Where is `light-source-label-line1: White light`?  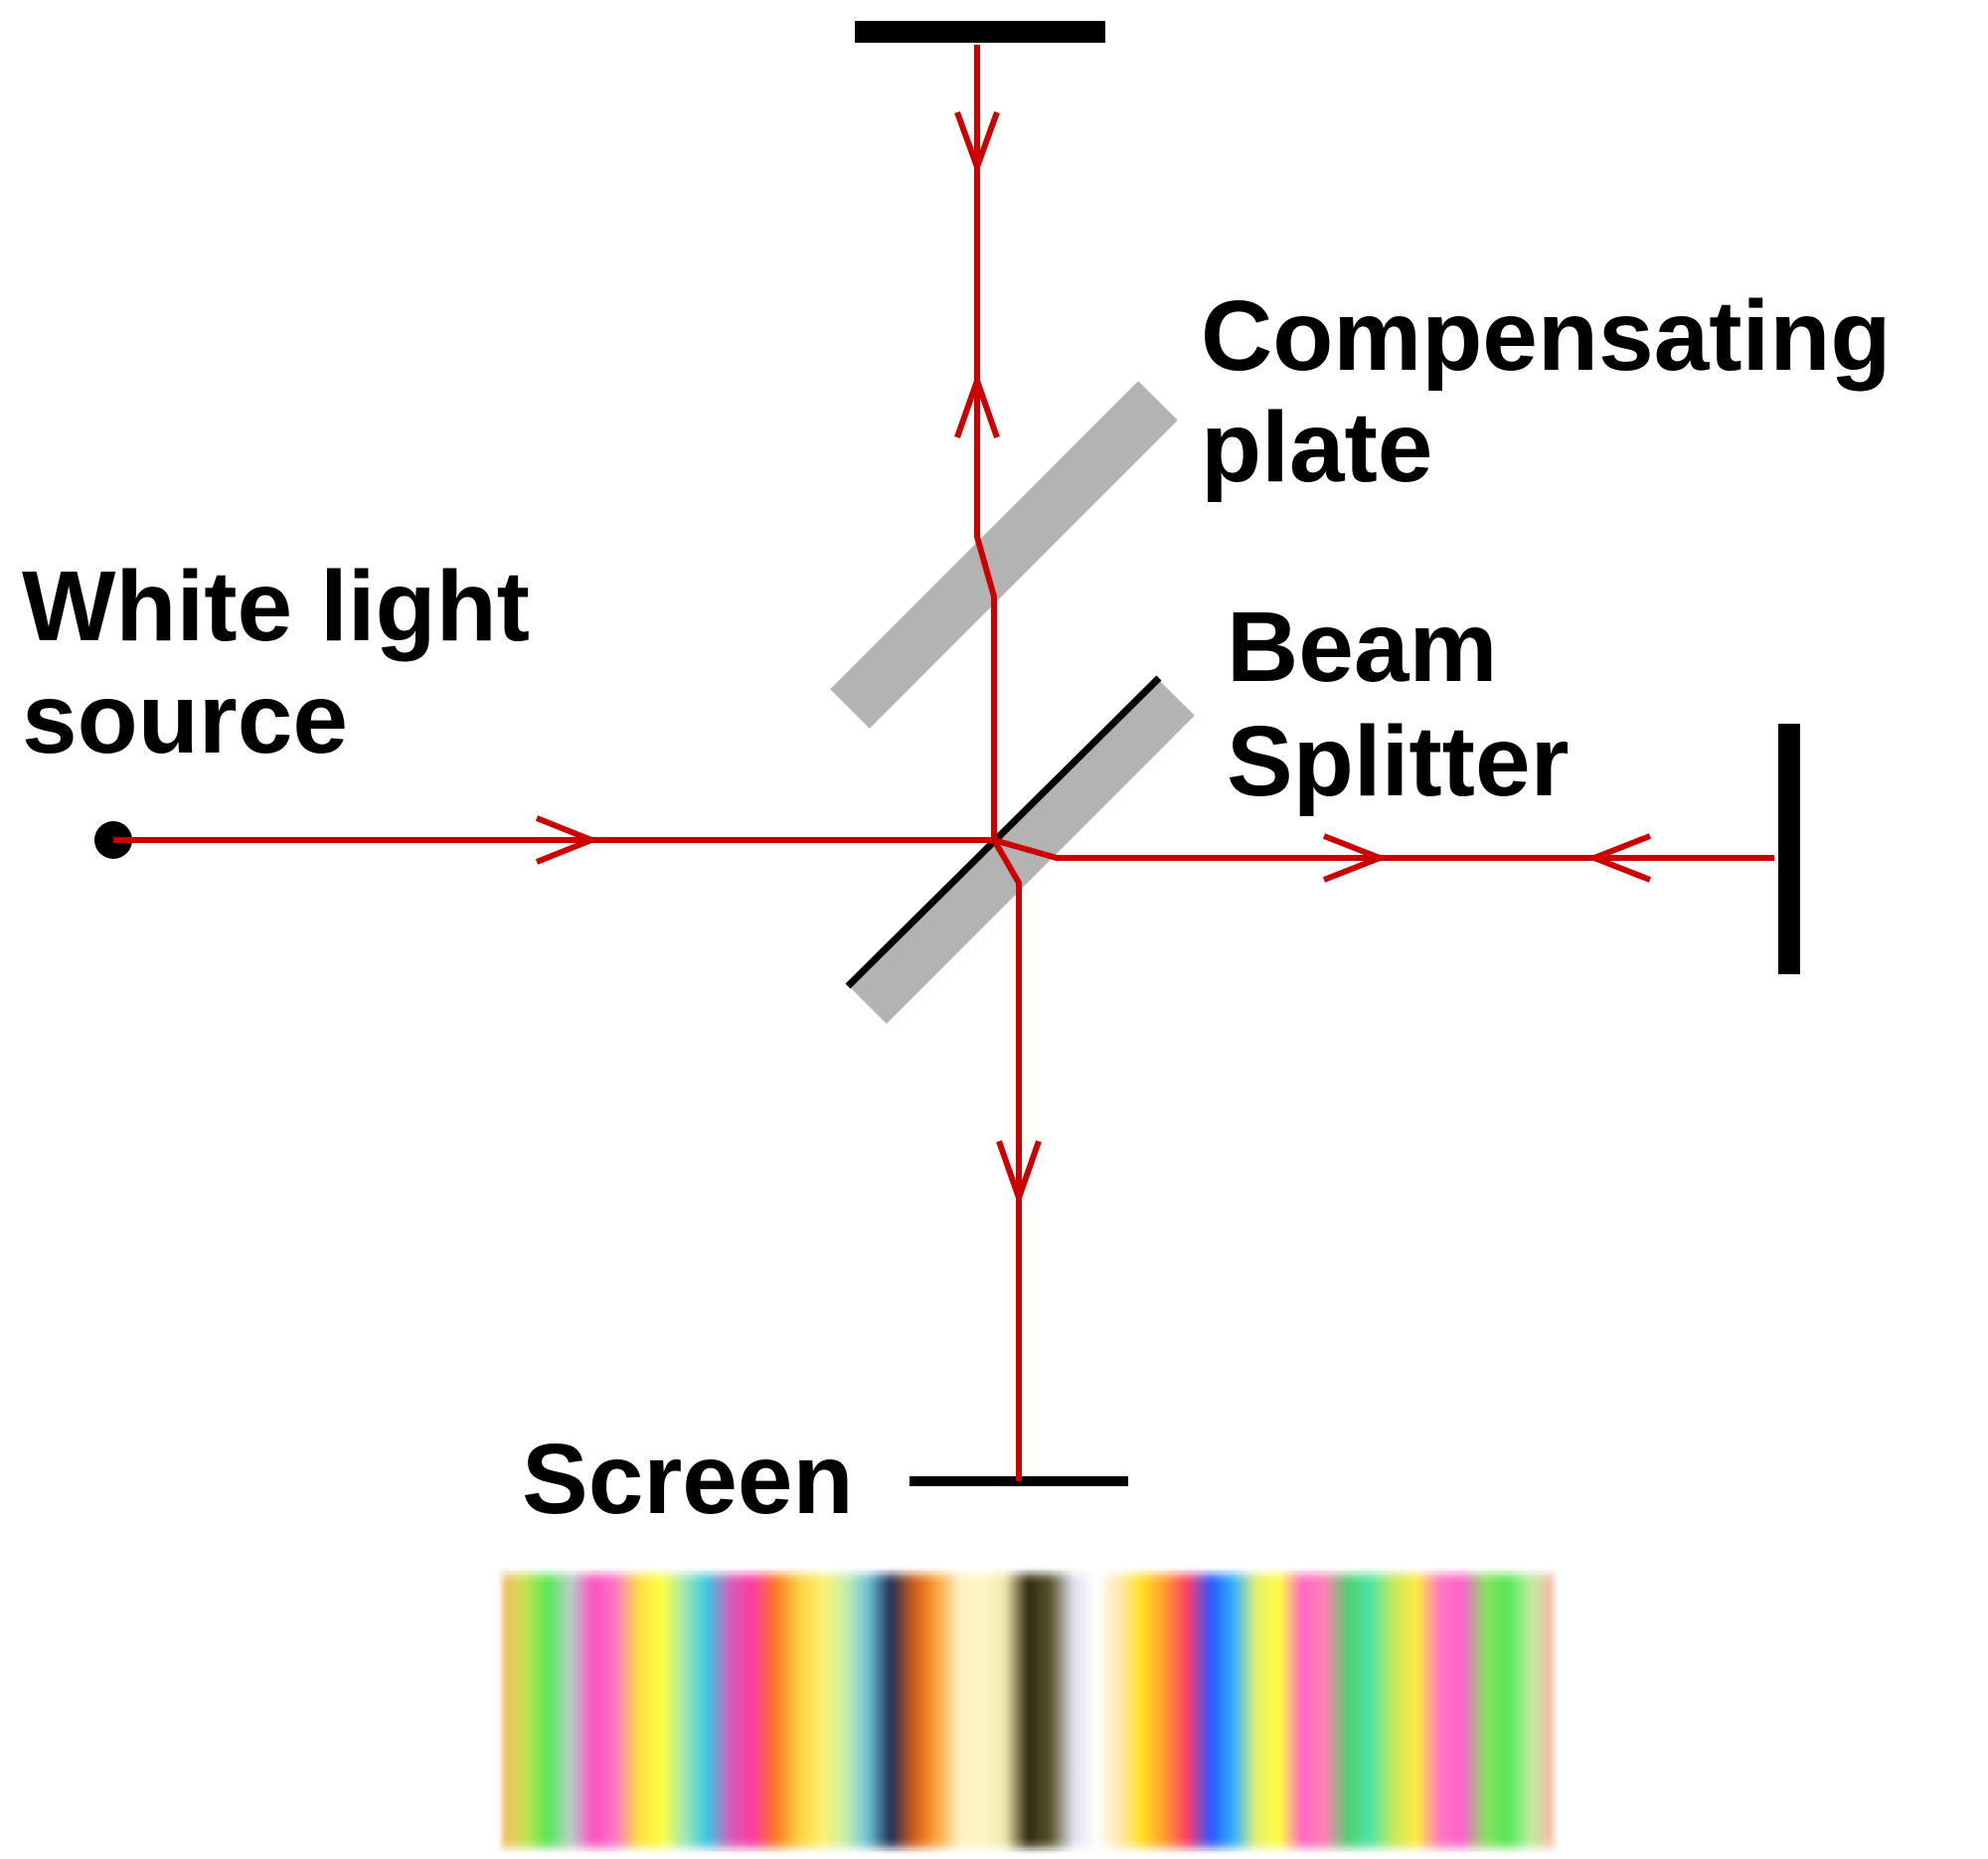
light-source-label-line1: White light is located at coordinates (276, 607).